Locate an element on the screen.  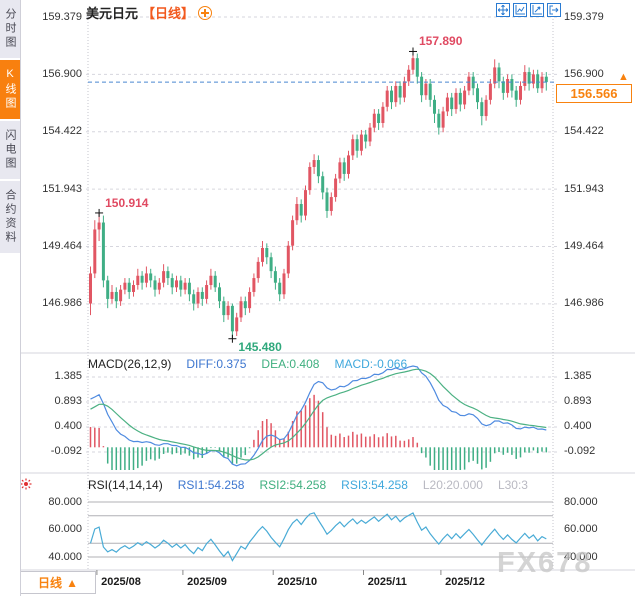
date-label: 2025/11 is located at coordinates (387, 582).